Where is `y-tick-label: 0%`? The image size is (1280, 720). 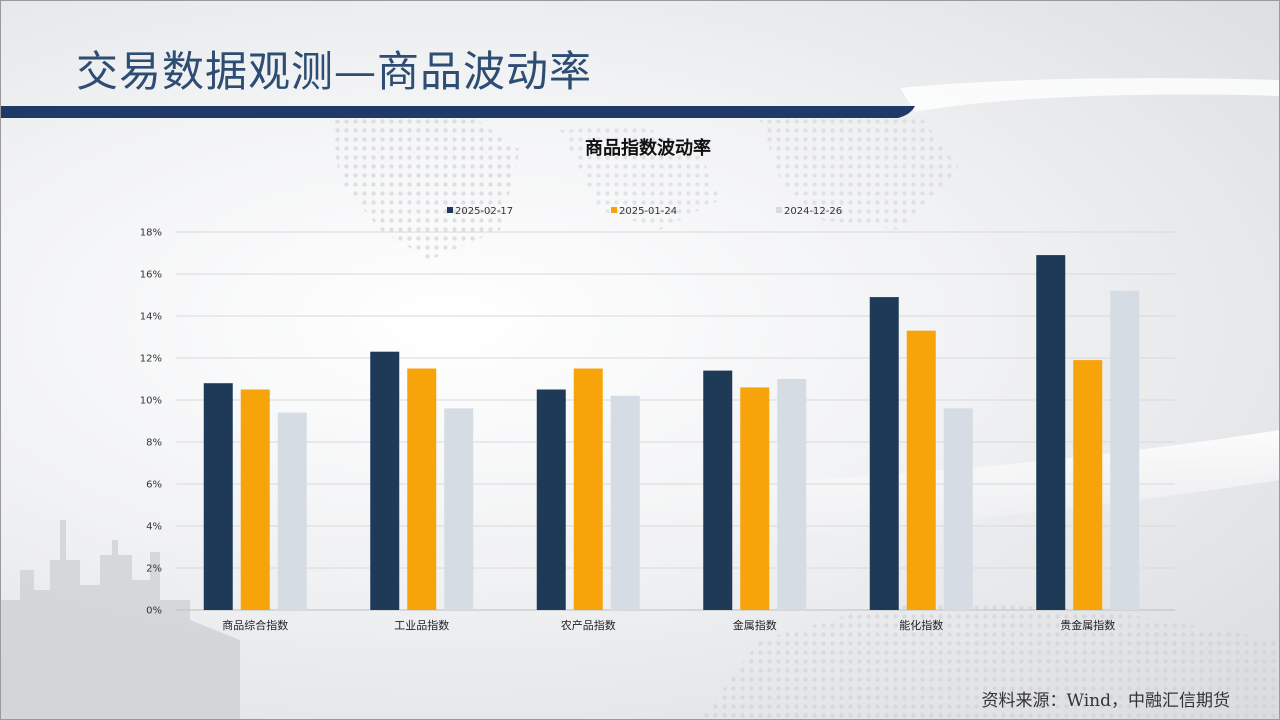 y-tick-label: 0% is located at coordinates (154, 611).